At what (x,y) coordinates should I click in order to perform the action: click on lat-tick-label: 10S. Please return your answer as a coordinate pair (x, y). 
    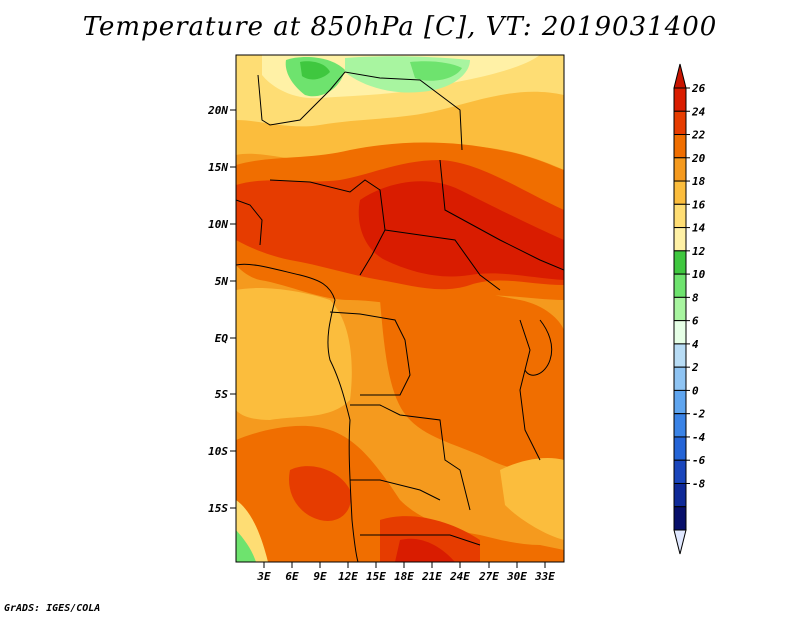
    Looking at the image, I should click on (218, 451).